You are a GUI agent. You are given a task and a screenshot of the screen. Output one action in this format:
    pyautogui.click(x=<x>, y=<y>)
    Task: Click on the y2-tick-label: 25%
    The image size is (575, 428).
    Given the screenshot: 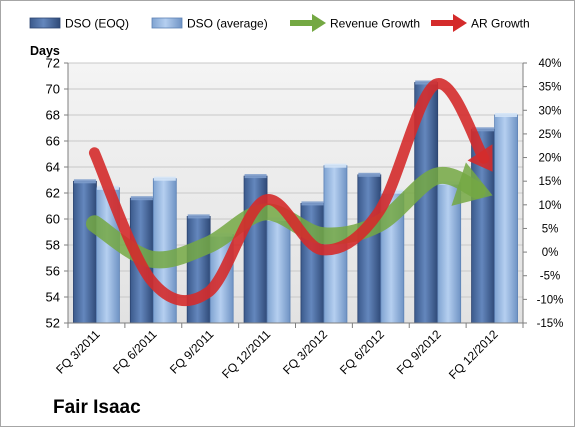 What is the action you would take?
    pyautogui.click(x=549, y=135)
    